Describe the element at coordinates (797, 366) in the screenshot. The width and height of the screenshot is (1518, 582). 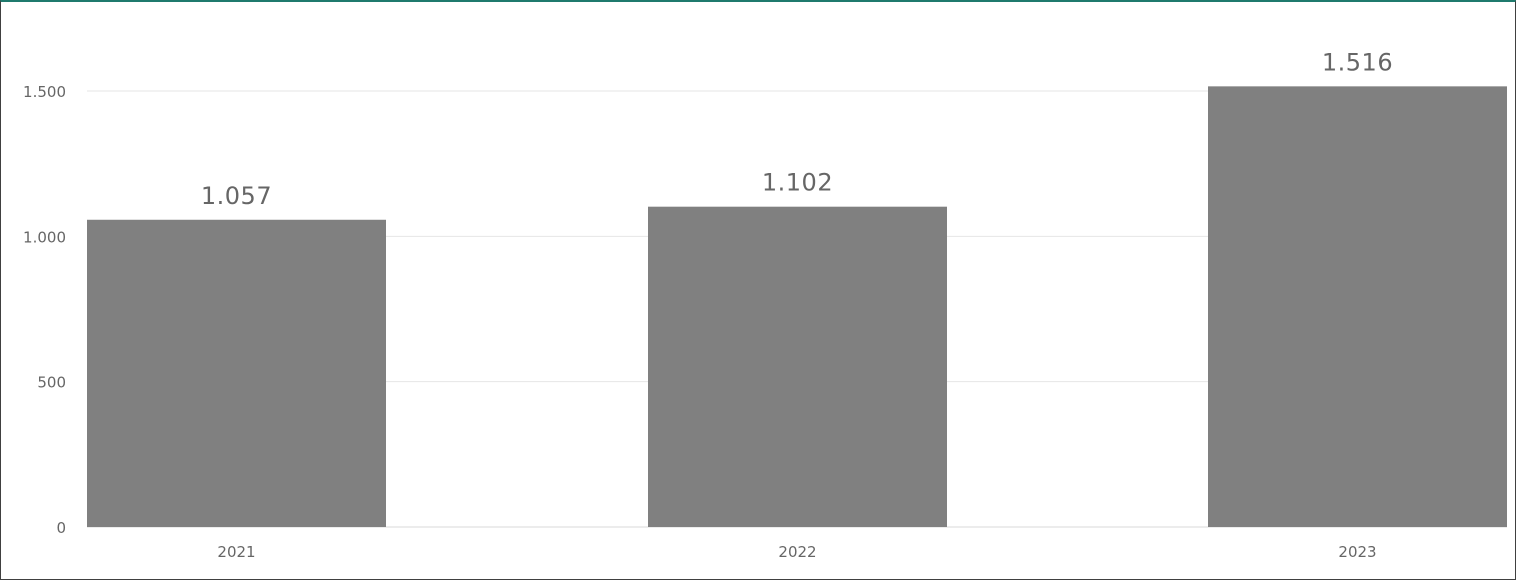
I see `bar-2022` at that location.